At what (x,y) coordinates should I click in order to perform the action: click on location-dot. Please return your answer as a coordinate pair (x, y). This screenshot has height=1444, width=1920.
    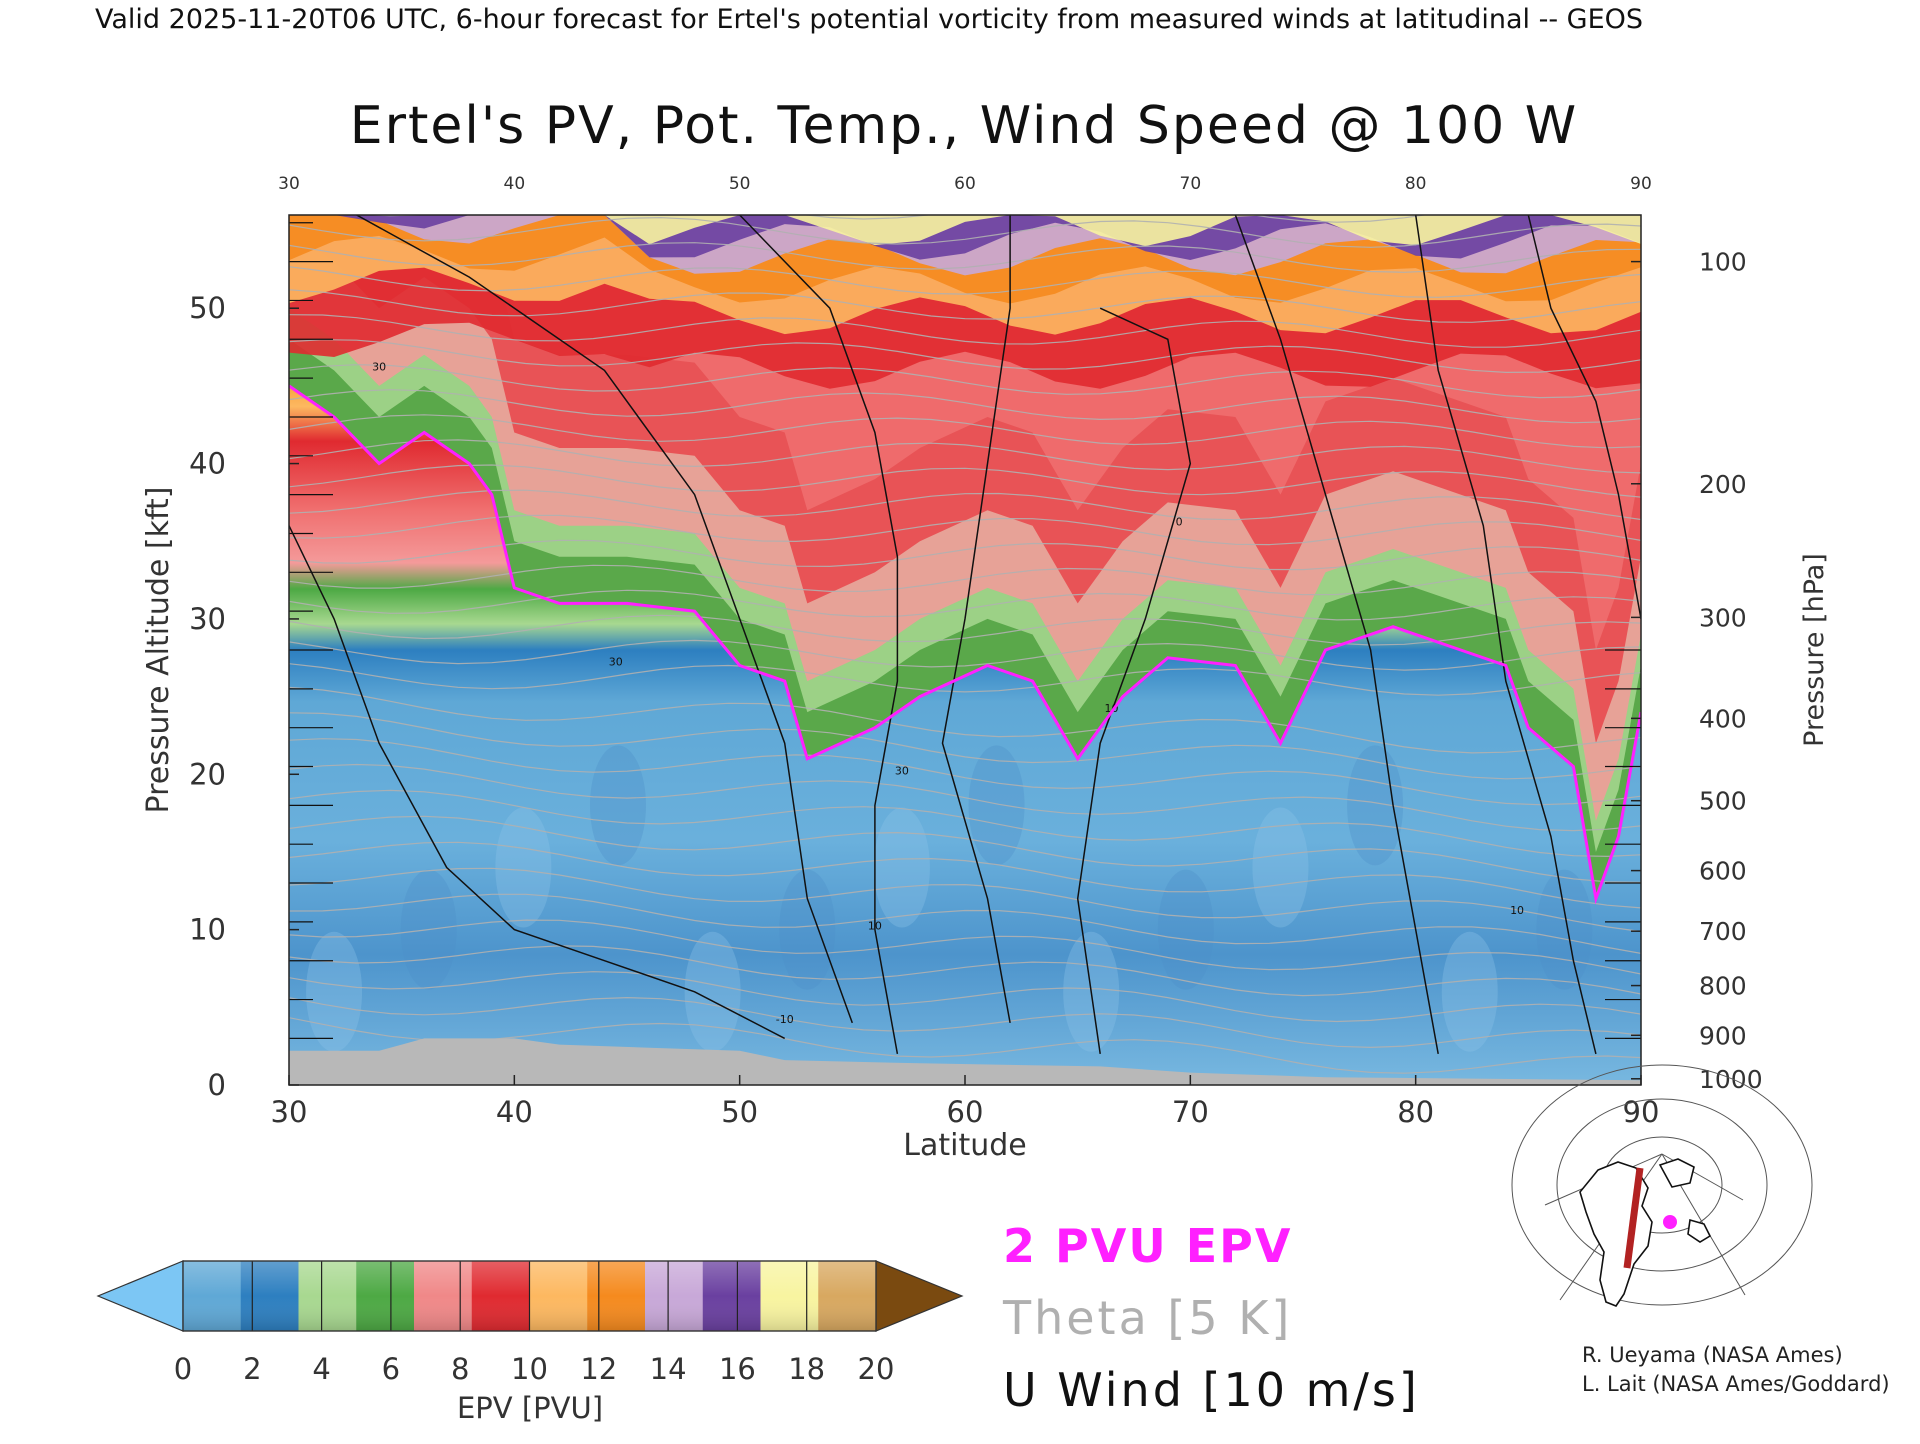
    Looking at the image, I should click on (1670, 1222).